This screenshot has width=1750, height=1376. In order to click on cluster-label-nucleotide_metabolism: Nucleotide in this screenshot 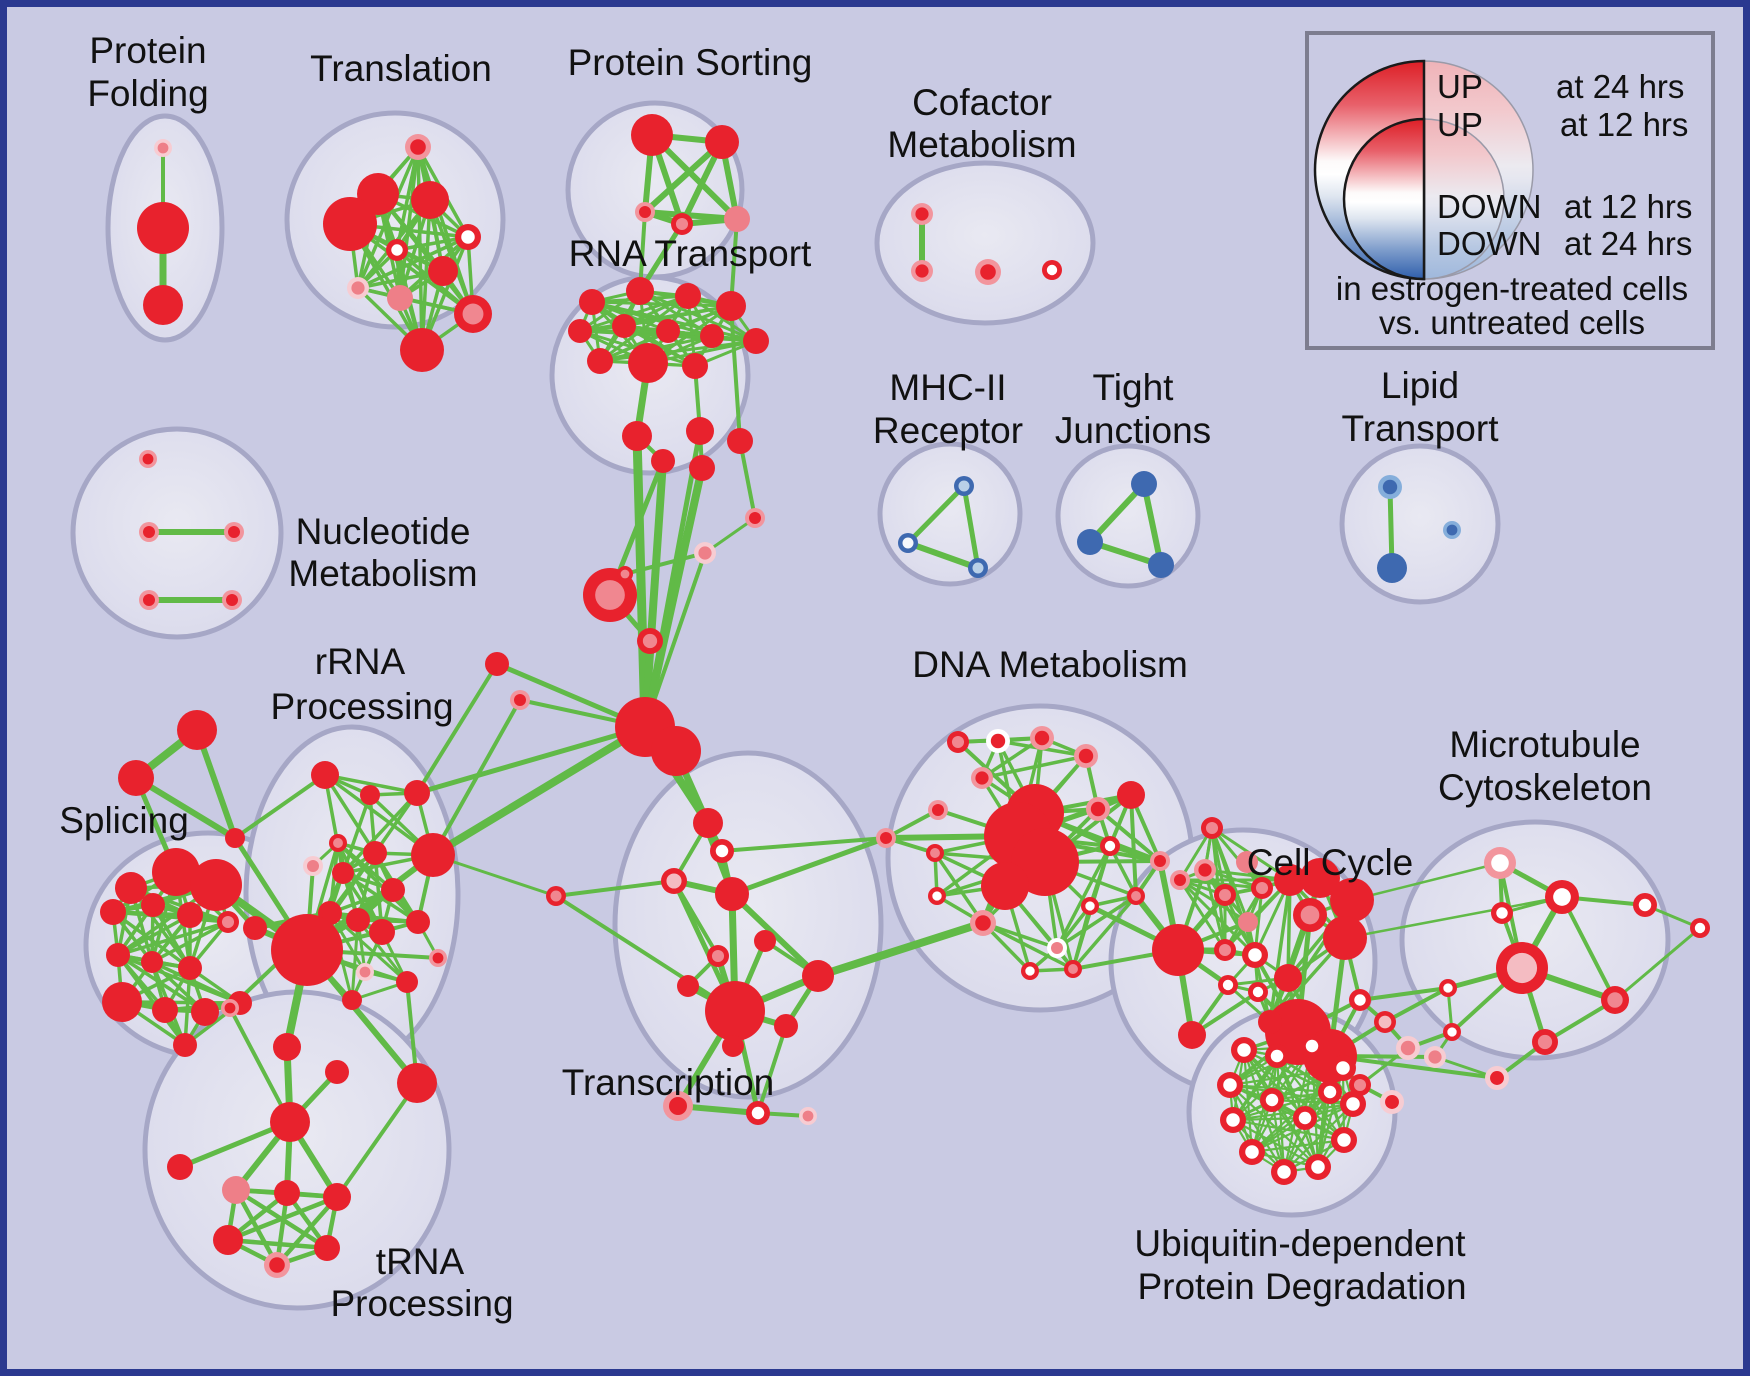, I will do `click(383, 531)`.